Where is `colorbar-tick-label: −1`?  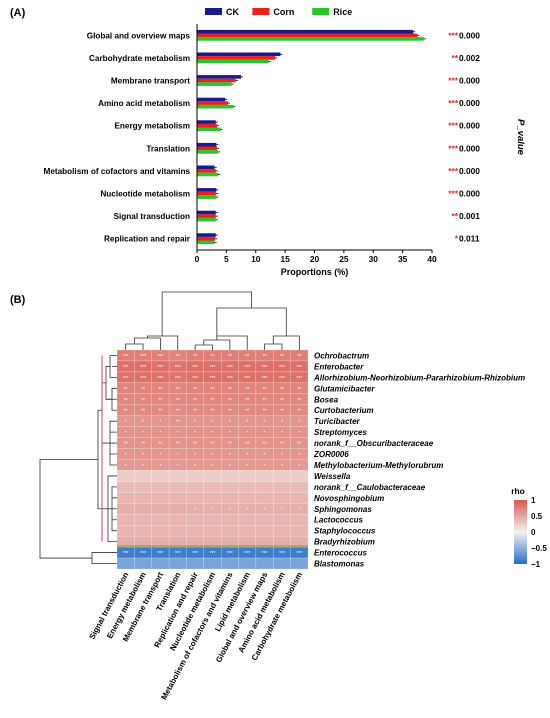
colorbar-tick-label: −1 is located at coordinates (536, 564).